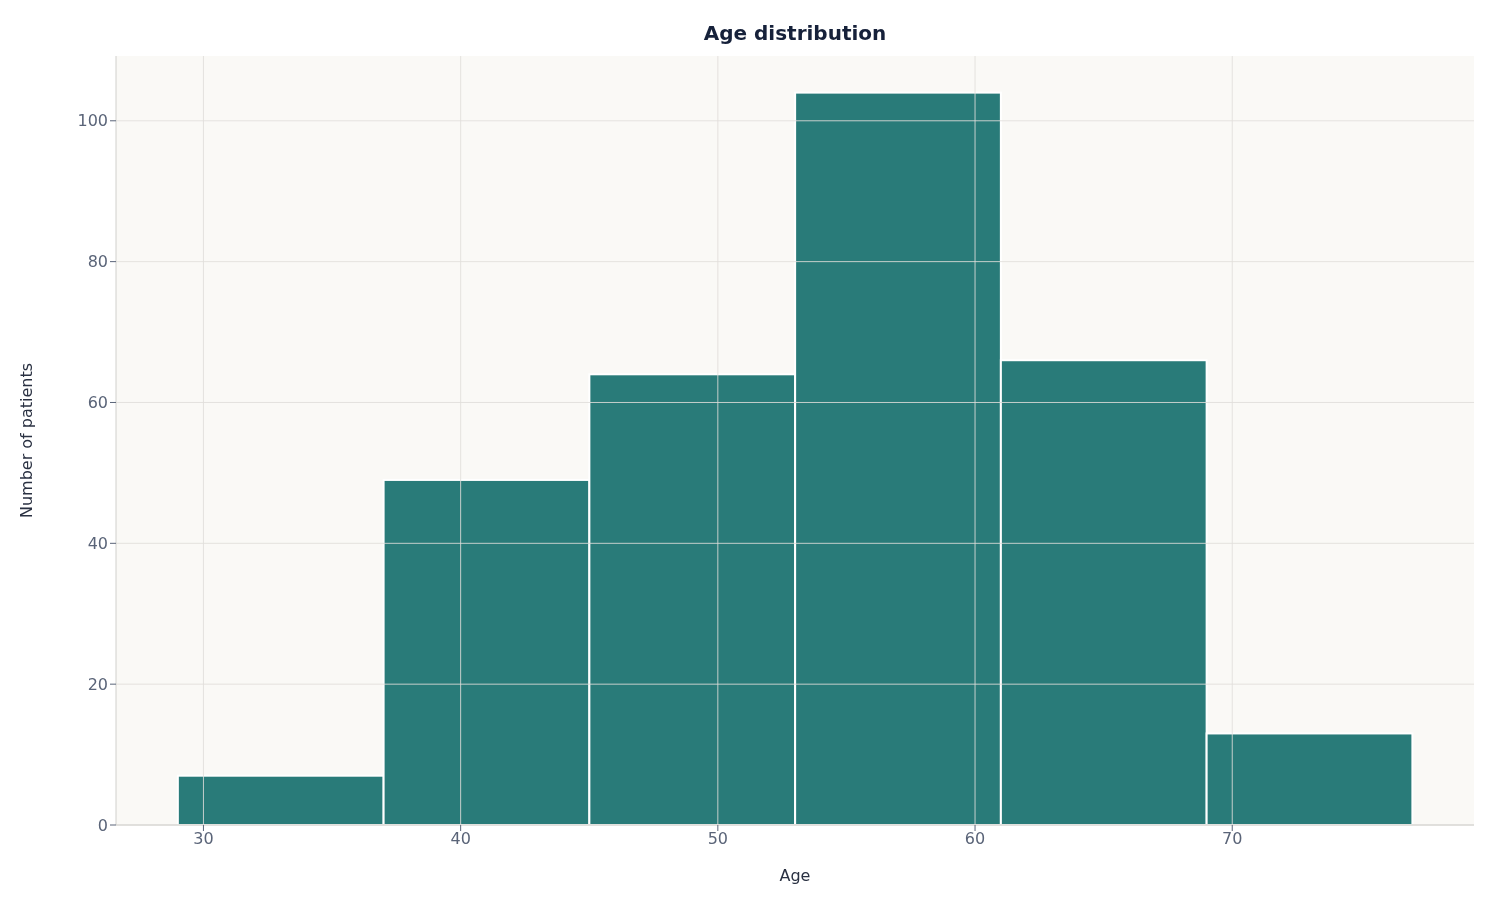 This screenshot has width=1492, height=913. What do you see at coordinates (97, 543) in the screenshot?
I see `y-tick-label: 40` at bounding box center [97, 543].